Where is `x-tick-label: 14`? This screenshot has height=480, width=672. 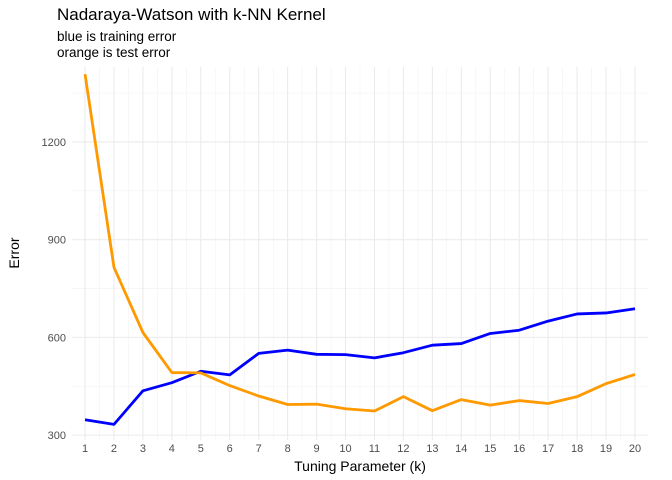 x-tick-label: 14 is located at coordinates (461, 449).